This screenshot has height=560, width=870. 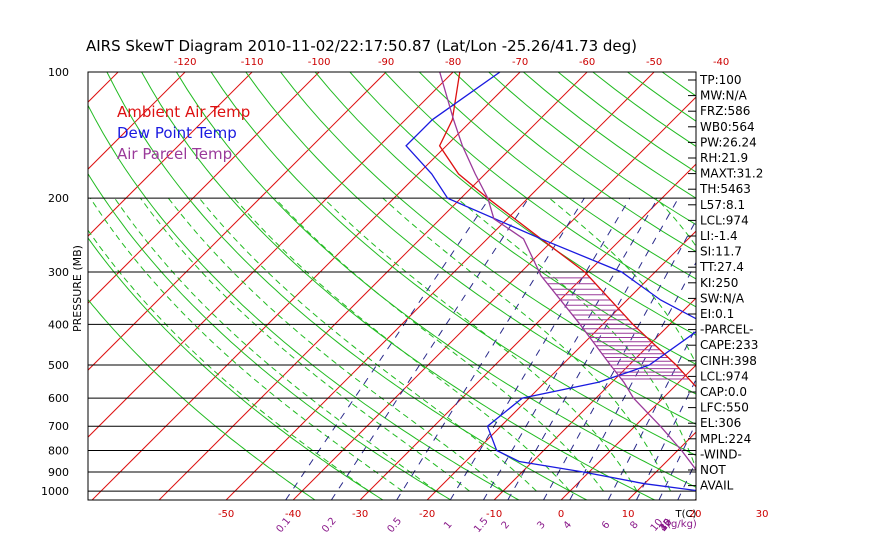 What do you see at coordinates (55, 282) in the screenshot?
I see `pressure-axis: 1000 900 800 700 600 500 400 300 200 100` at bounding box center [55, 282].